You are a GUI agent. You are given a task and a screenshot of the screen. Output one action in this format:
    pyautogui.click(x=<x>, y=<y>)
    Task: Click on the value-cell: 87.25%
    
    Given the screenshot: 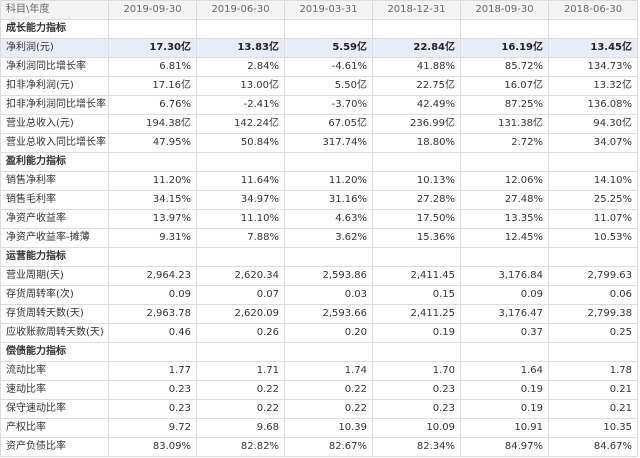 What is the action you would take?
    pyautogui.click(x=504, y=105)
    